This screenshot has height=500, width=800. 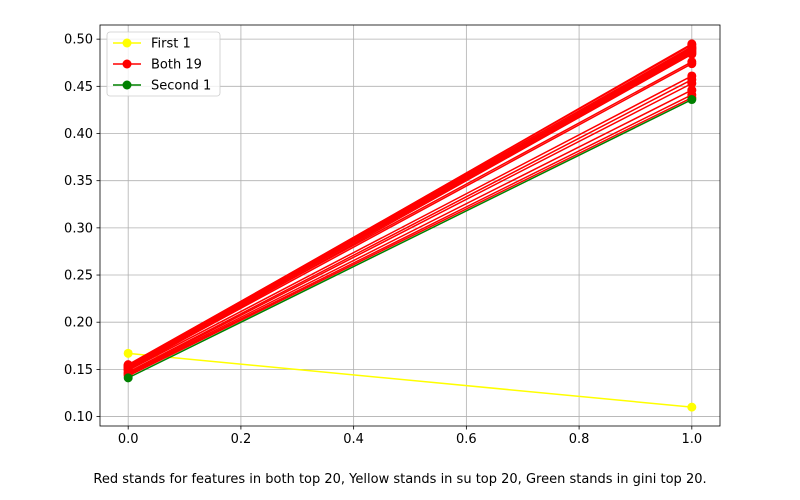 I want to click on legend-box, so click(x=163, y=64).